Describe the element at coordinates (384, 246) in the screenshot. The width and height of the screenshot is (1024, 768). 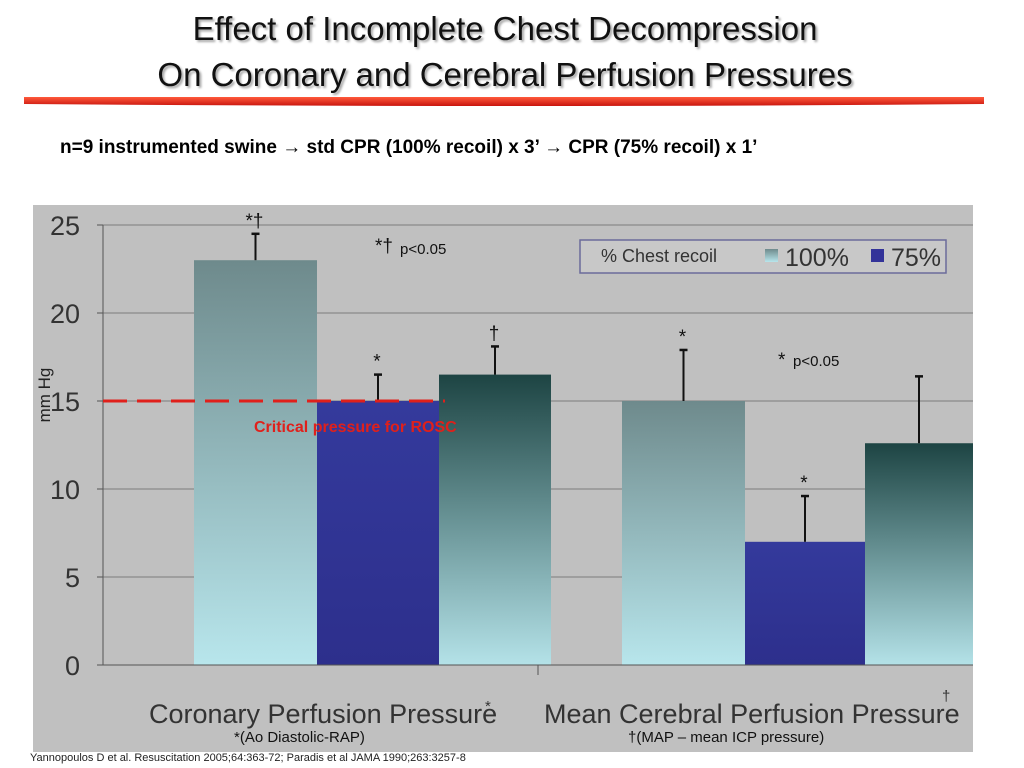
I see `annotation-symbol: *†` at that location.